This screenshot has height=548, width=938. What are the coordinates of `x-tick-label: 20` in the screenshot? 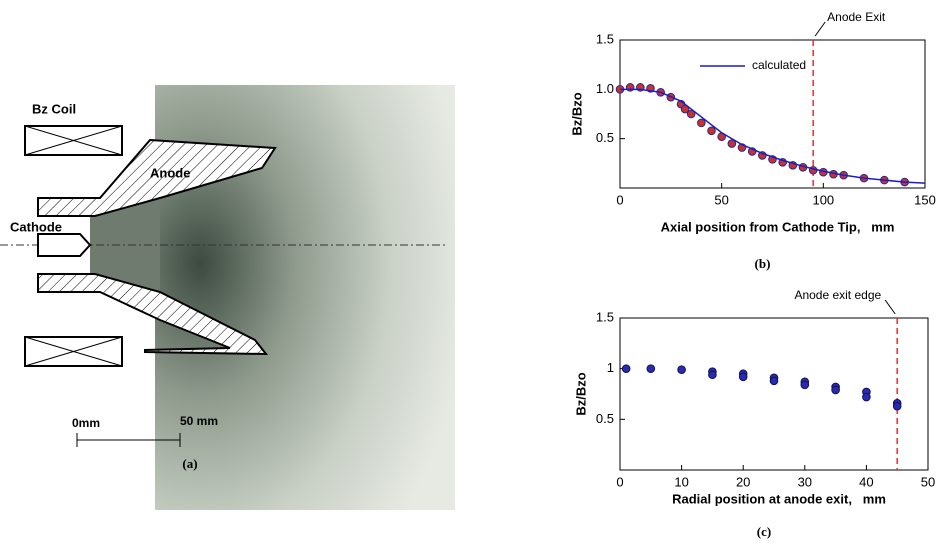 It's located at (743, 481).